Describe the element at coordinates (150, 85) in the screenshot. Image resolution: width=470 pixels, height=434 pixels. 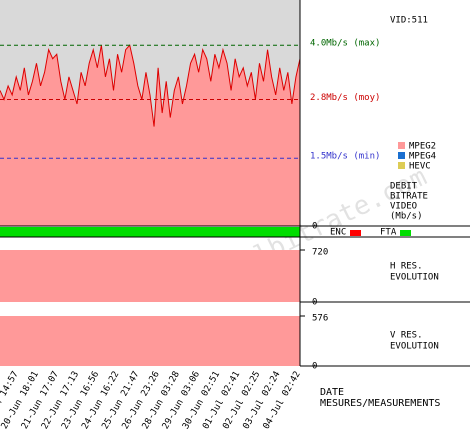
I see `bitrate-line` at that location.